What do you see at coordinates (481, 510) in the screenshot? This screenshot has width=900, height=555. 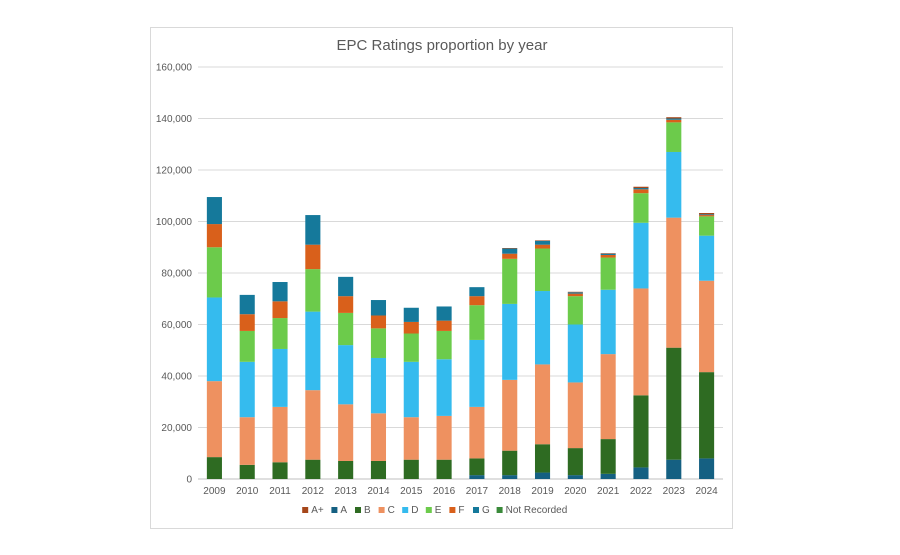 I see `legend-item: G` at bounding box center [481, 510].